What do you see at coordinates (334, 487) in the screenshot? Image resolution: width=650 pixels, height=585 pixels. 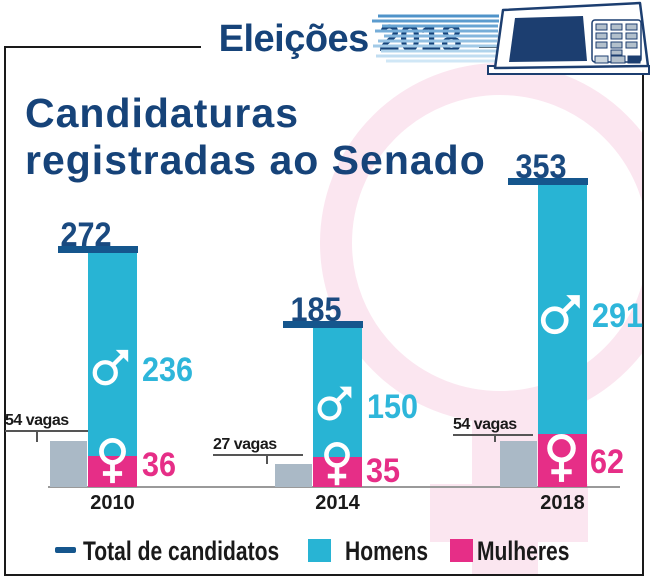 I see `x-axis-line` at bounding box center [334, 487].